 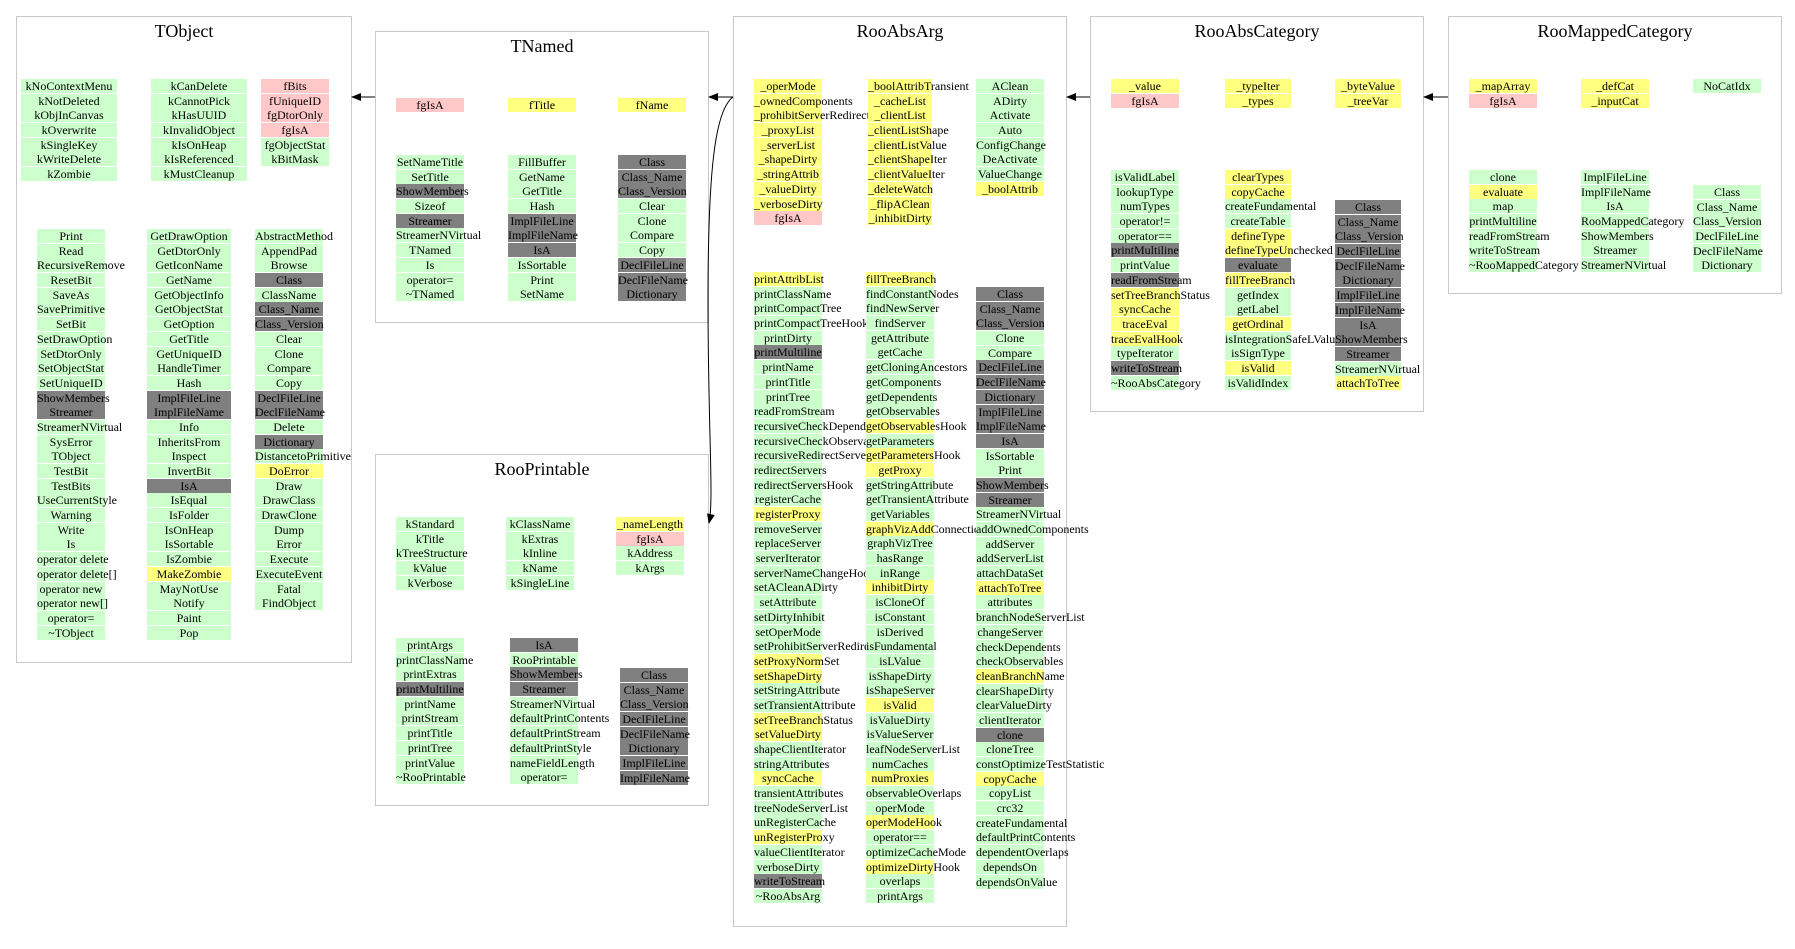 I want to click on member-numcaches: numCaches, so click(x=900, y=763).